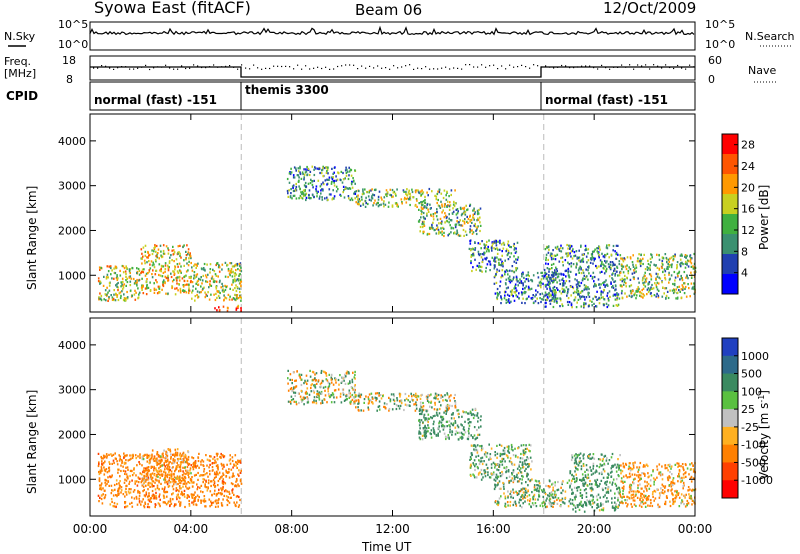 This screenshot has height=554, width=800. Describe the element at coordinates (20, 36) in the screenshot. I see `nsky-label: N.Sky` at that location.